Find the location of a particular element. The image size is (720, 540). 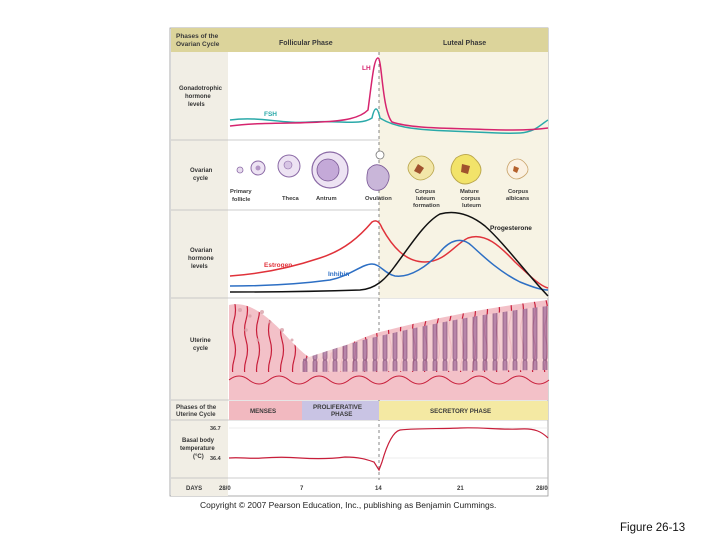

ovulation-label: Ovulation is located at coordinates (378, 199).